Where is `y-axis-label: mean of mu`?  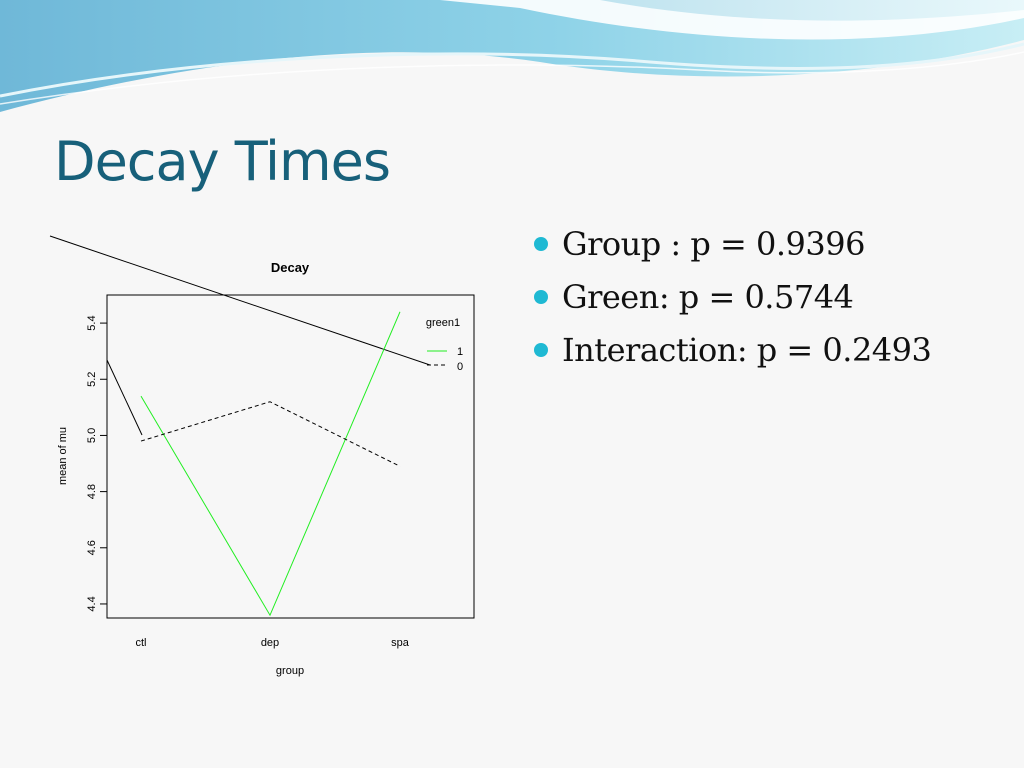 y-axis-label: mean of mu is located at coordinates (63, 456).